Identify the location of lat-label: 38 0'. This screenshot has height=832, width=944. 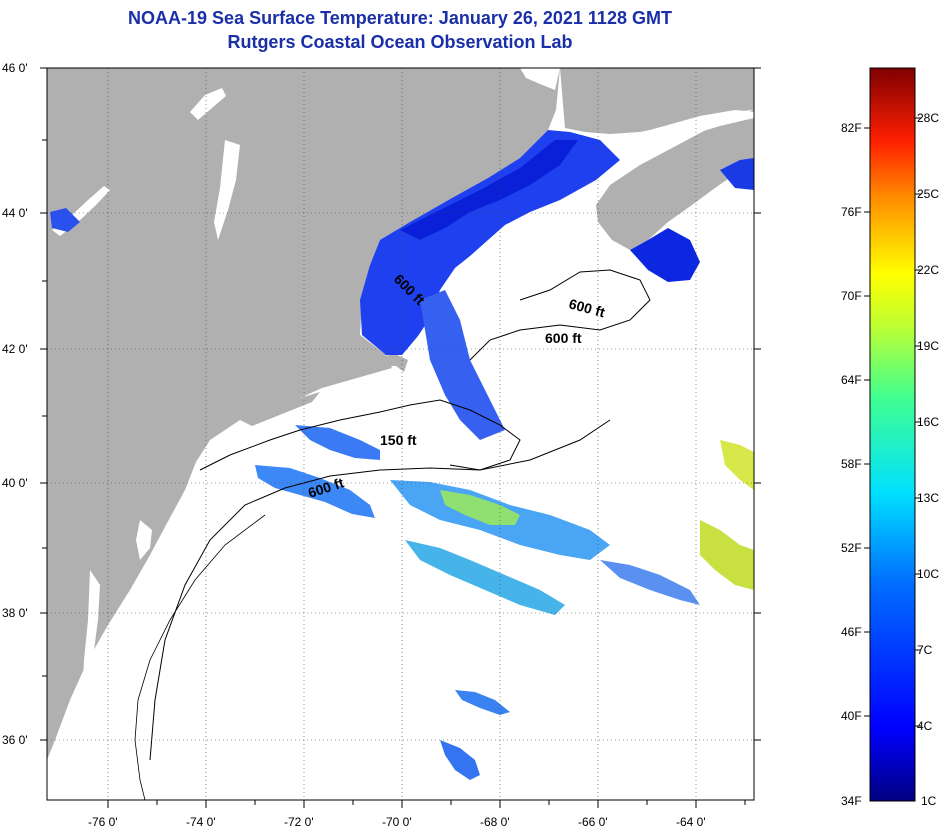
(15, 613).